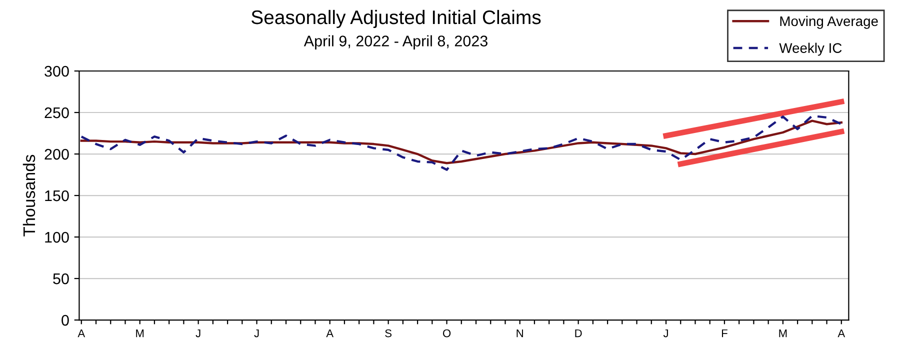 This screenshot has width=900, height=343. Describe the element at coordinates (57, 237) in the screenshot. I see `y-tick-label: 100` at that location.